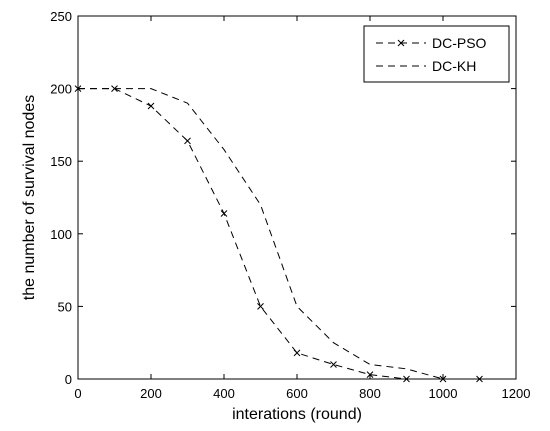  I want to click on x-tick-label: 400, so click(224, 393).